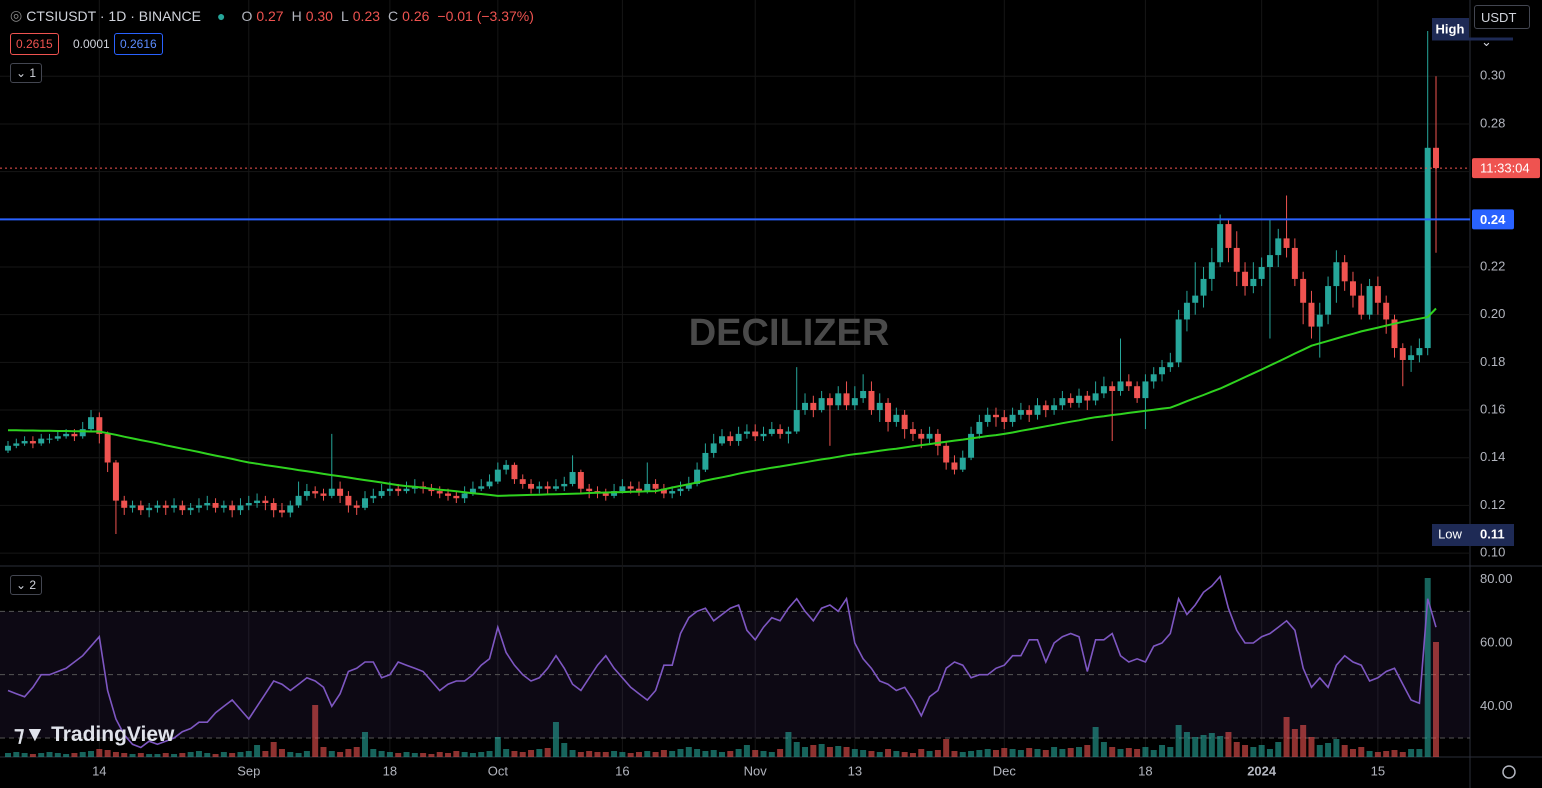 This screenshot has width=1542, height=788. What do you see at coordinates (138, 44) in the screenshot?
I see `ask-price: 0.2616` at bounding box center [138, 44].